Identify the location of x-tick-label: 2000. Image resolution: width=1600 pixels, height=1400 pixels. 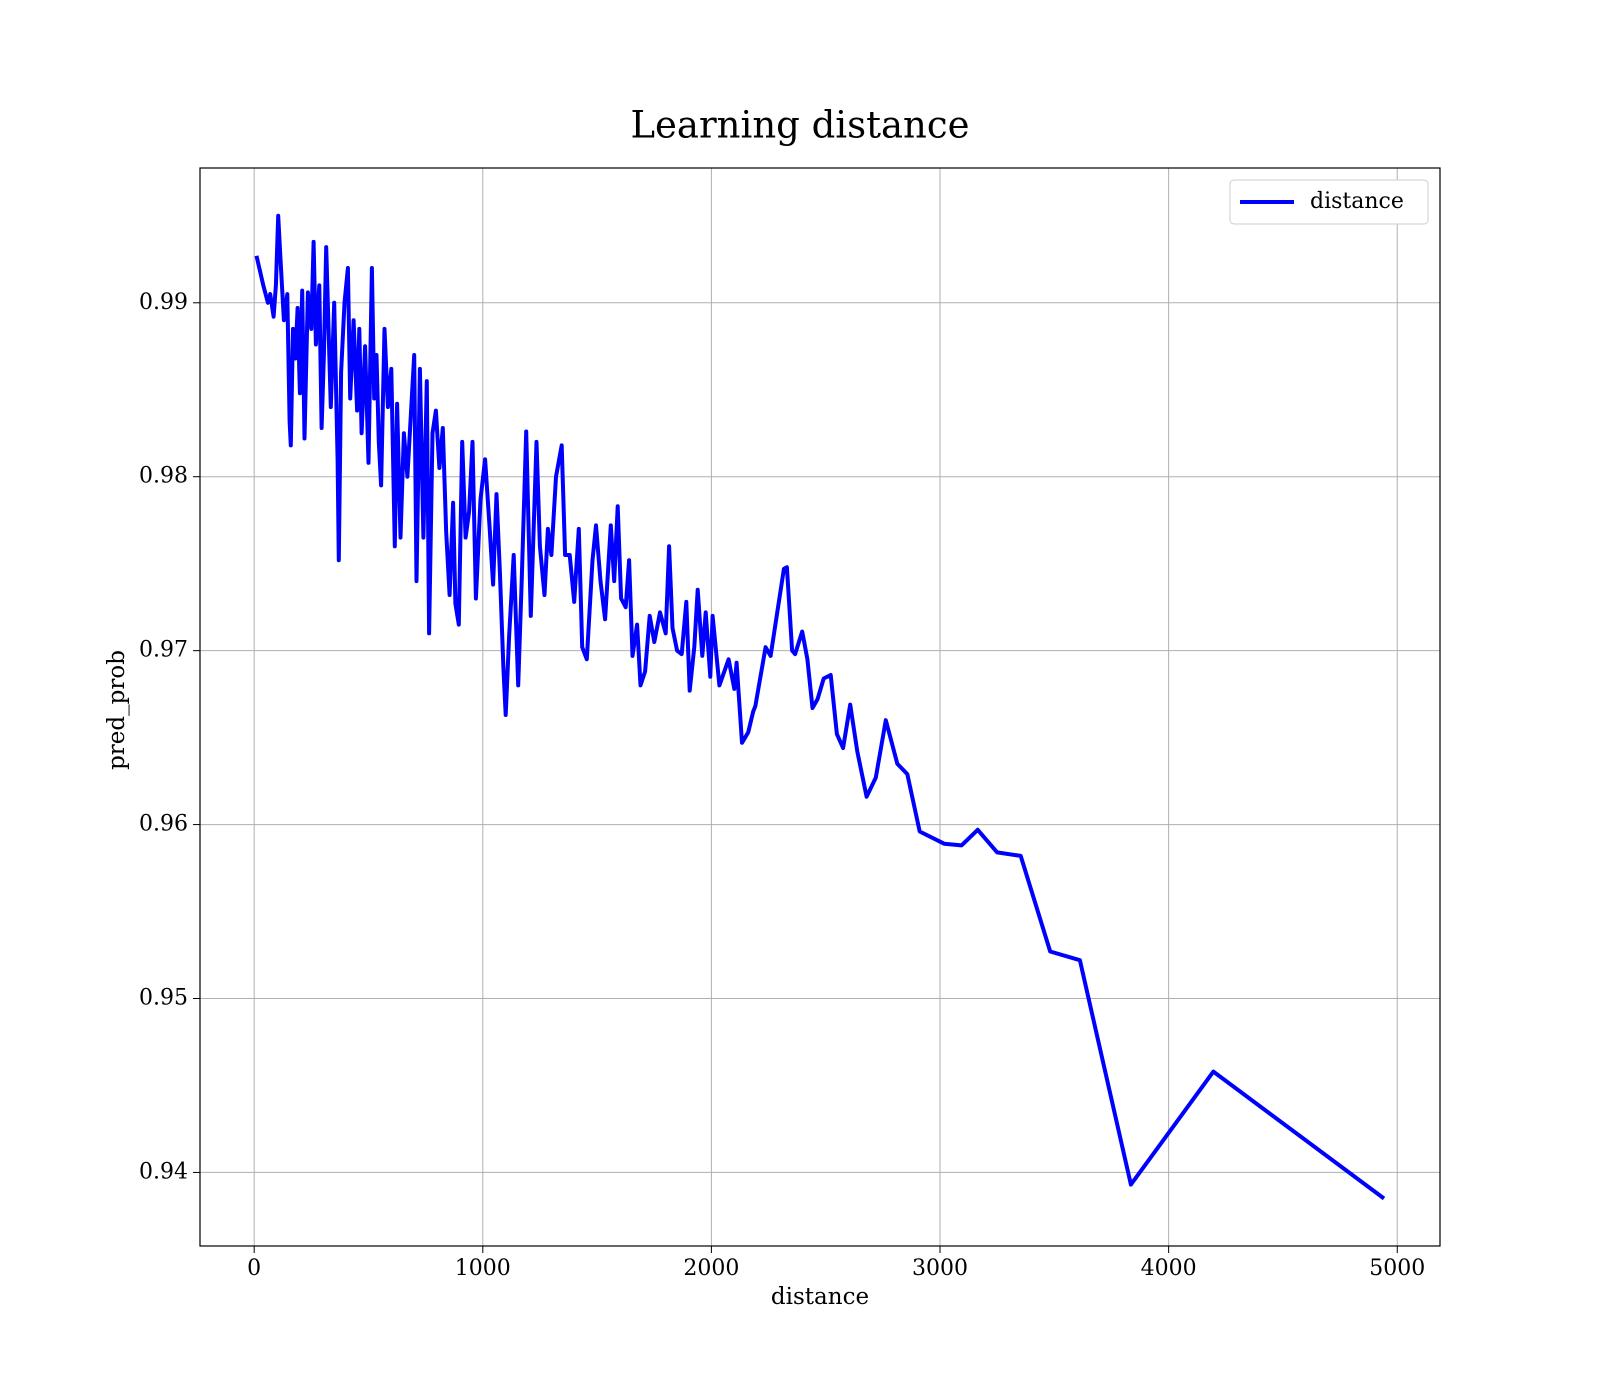
(711, 1268).